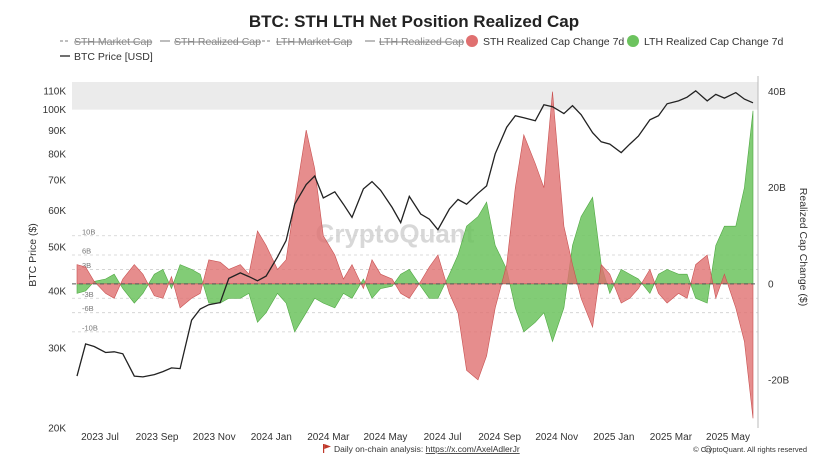 This screenshot has height=464, width=829. Describe the element at coordinates (57, 348) in the screenshot. I see `y-tick-label: 30K` at that location.